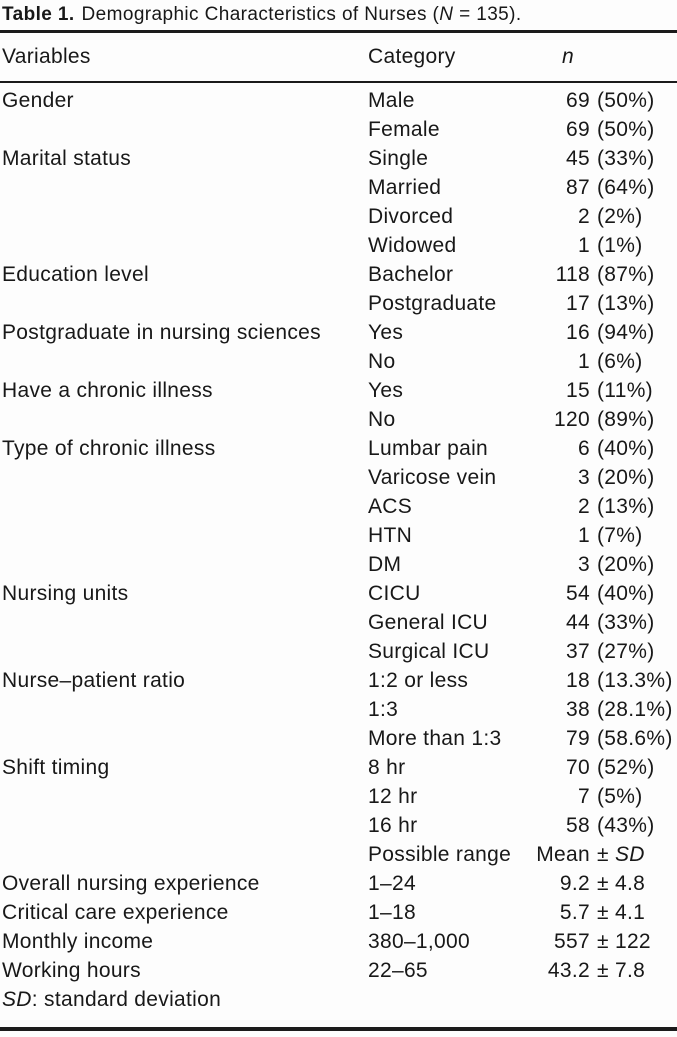 Image resolution: width=677 pixels, height=1037 pixels. I want to click on value-detail: (87%), so click(626, 274).